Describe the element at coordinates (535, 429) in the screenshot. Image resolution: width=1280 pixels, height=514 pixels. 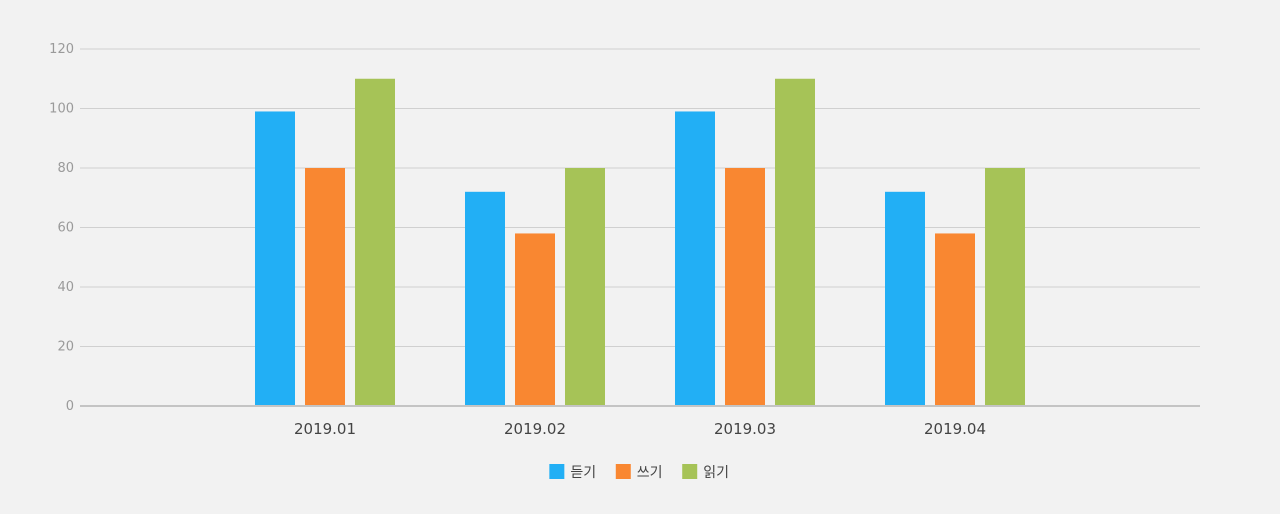
I see `x-tick-label: 2019.02` at that location.